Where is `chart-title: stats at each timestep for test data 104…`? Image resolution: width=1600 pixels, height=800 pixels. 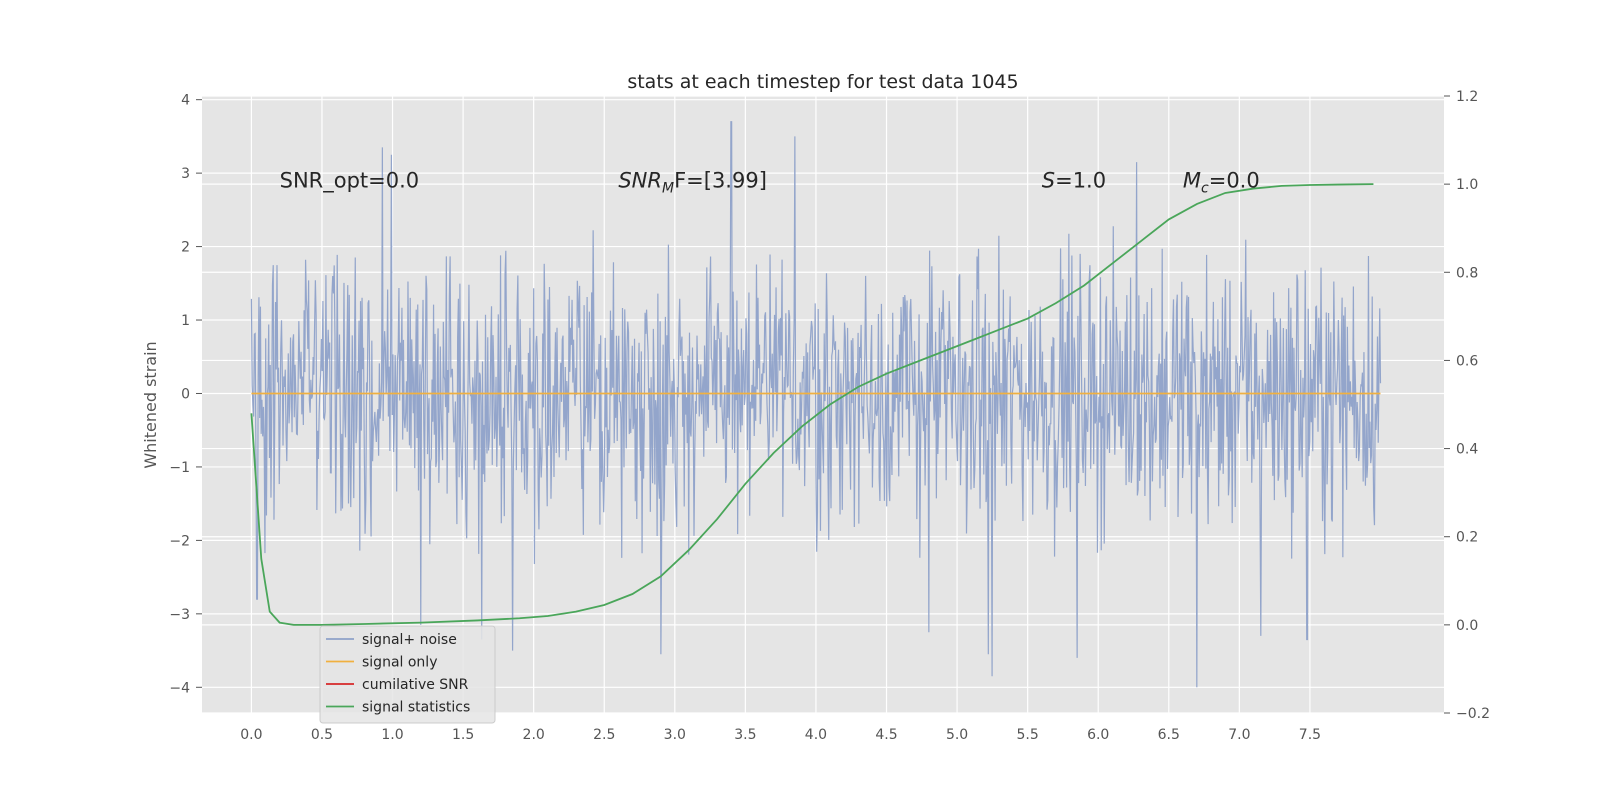 chart-title: stats at each timestep for test data 104… is located at coordinates (822, 82).